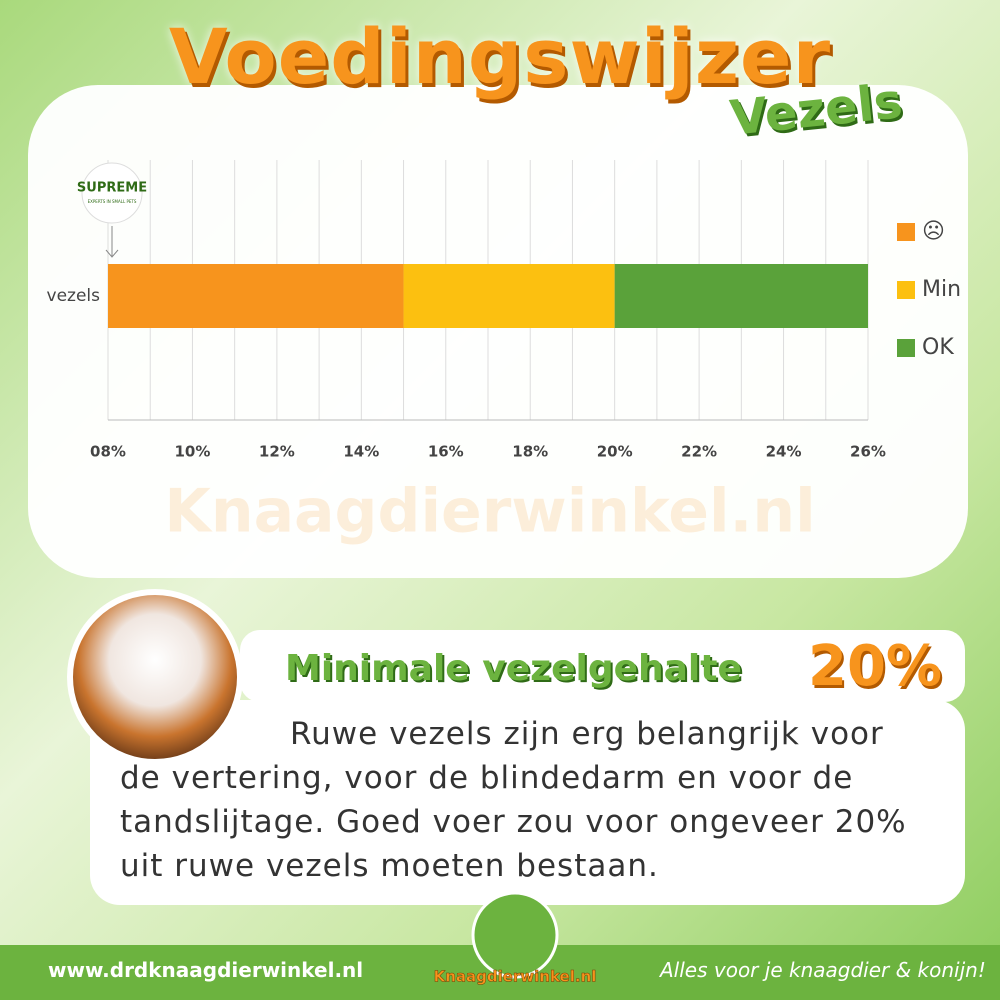 The width and height of the screenshot is (1000, 1000). Describe the element at coordinates (938, 347) in the screenshot. I see `legend-label: OK` at that location.